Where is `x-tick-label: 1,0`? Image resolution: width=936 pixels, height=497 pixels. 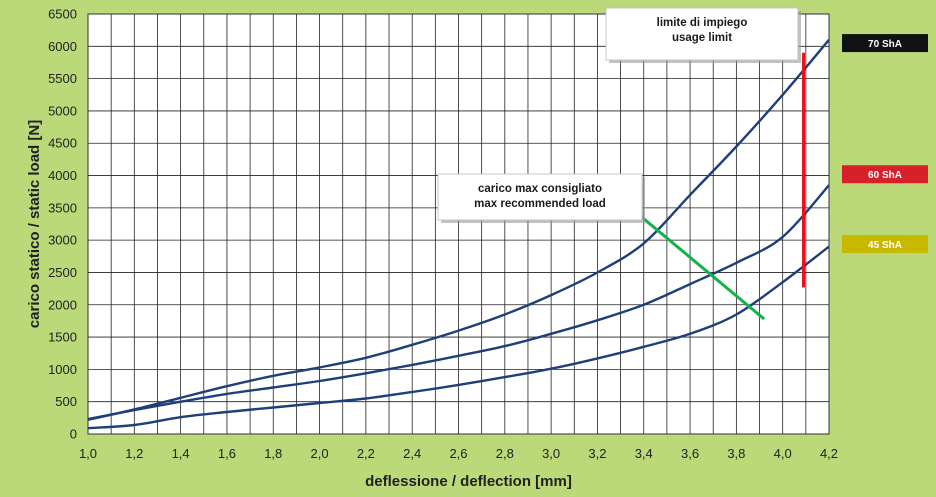
x-tick-label: 1,0 is located at coordinates (88, 453).